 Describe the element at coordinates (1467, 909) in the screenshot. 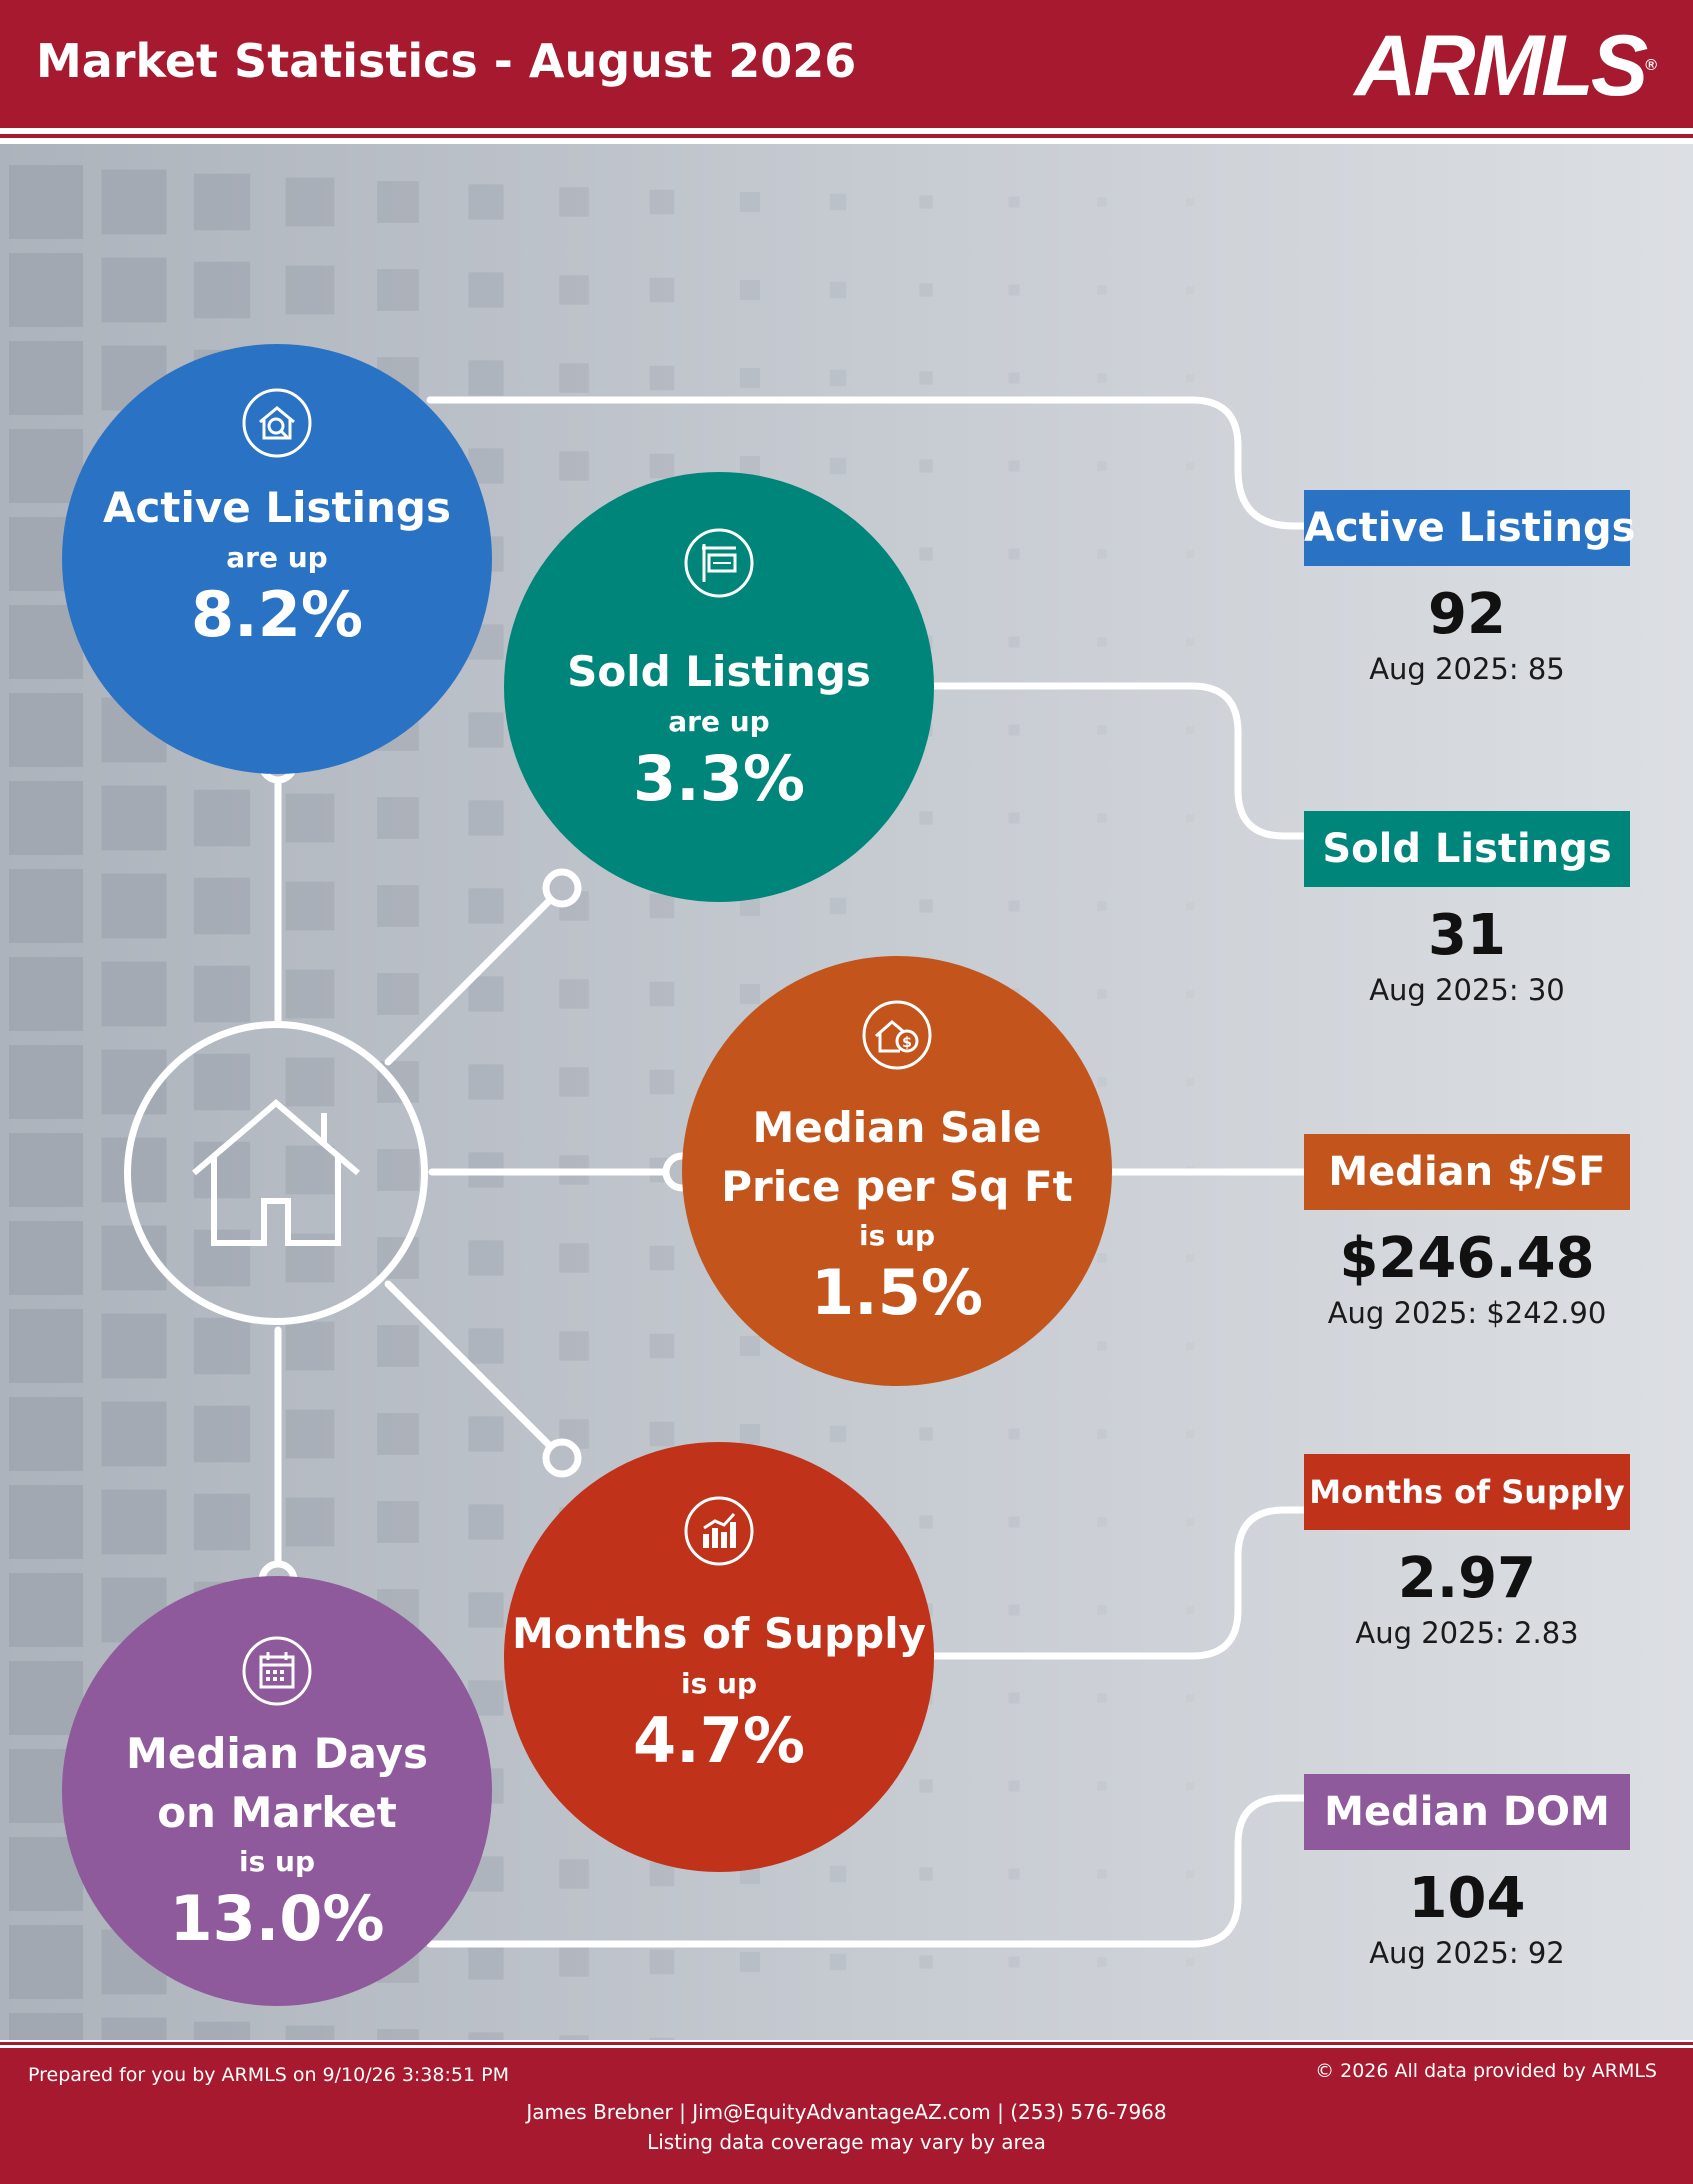

I see `stat-sold-listings: Sold Listings 31 Aug 2025: 30` at that location.